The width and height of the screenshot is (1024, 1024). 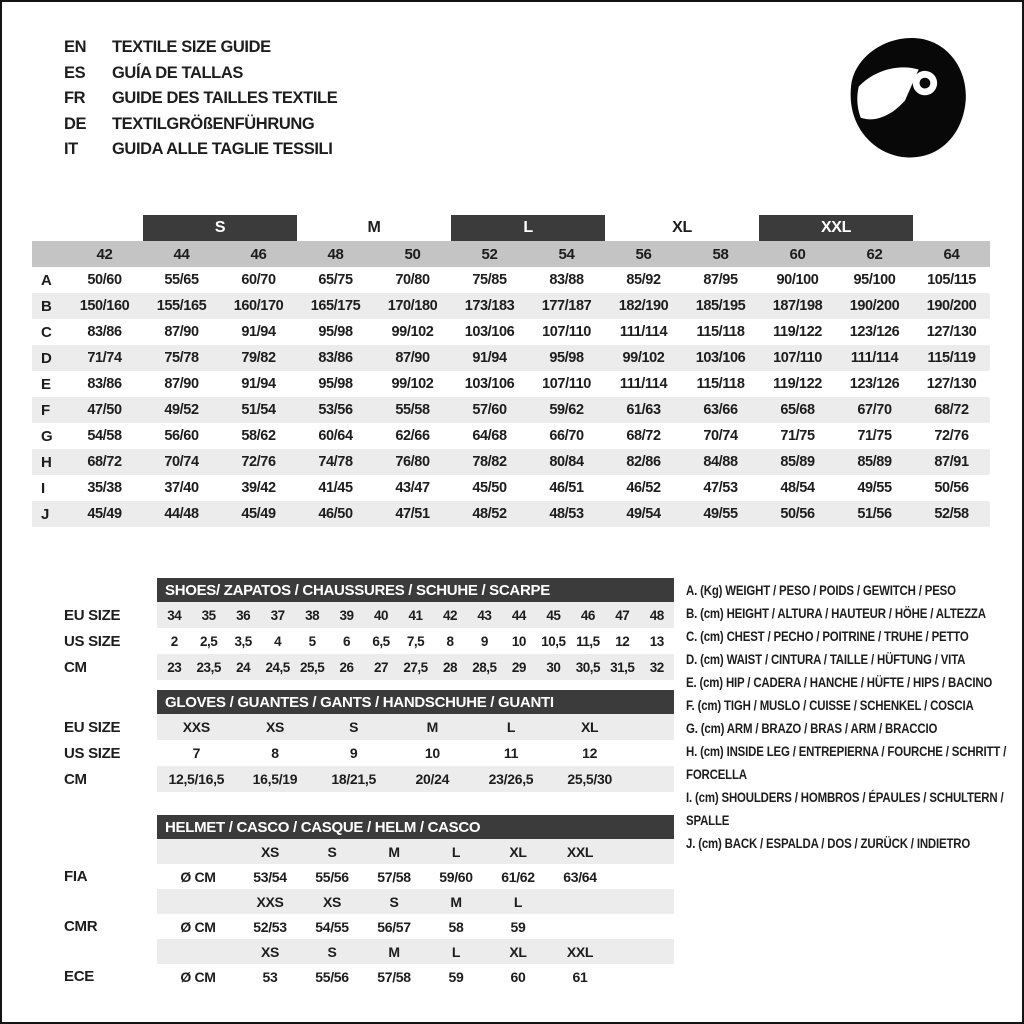 I want to click on shoes-value-cell: 2,5, so click(x=209, y=641).